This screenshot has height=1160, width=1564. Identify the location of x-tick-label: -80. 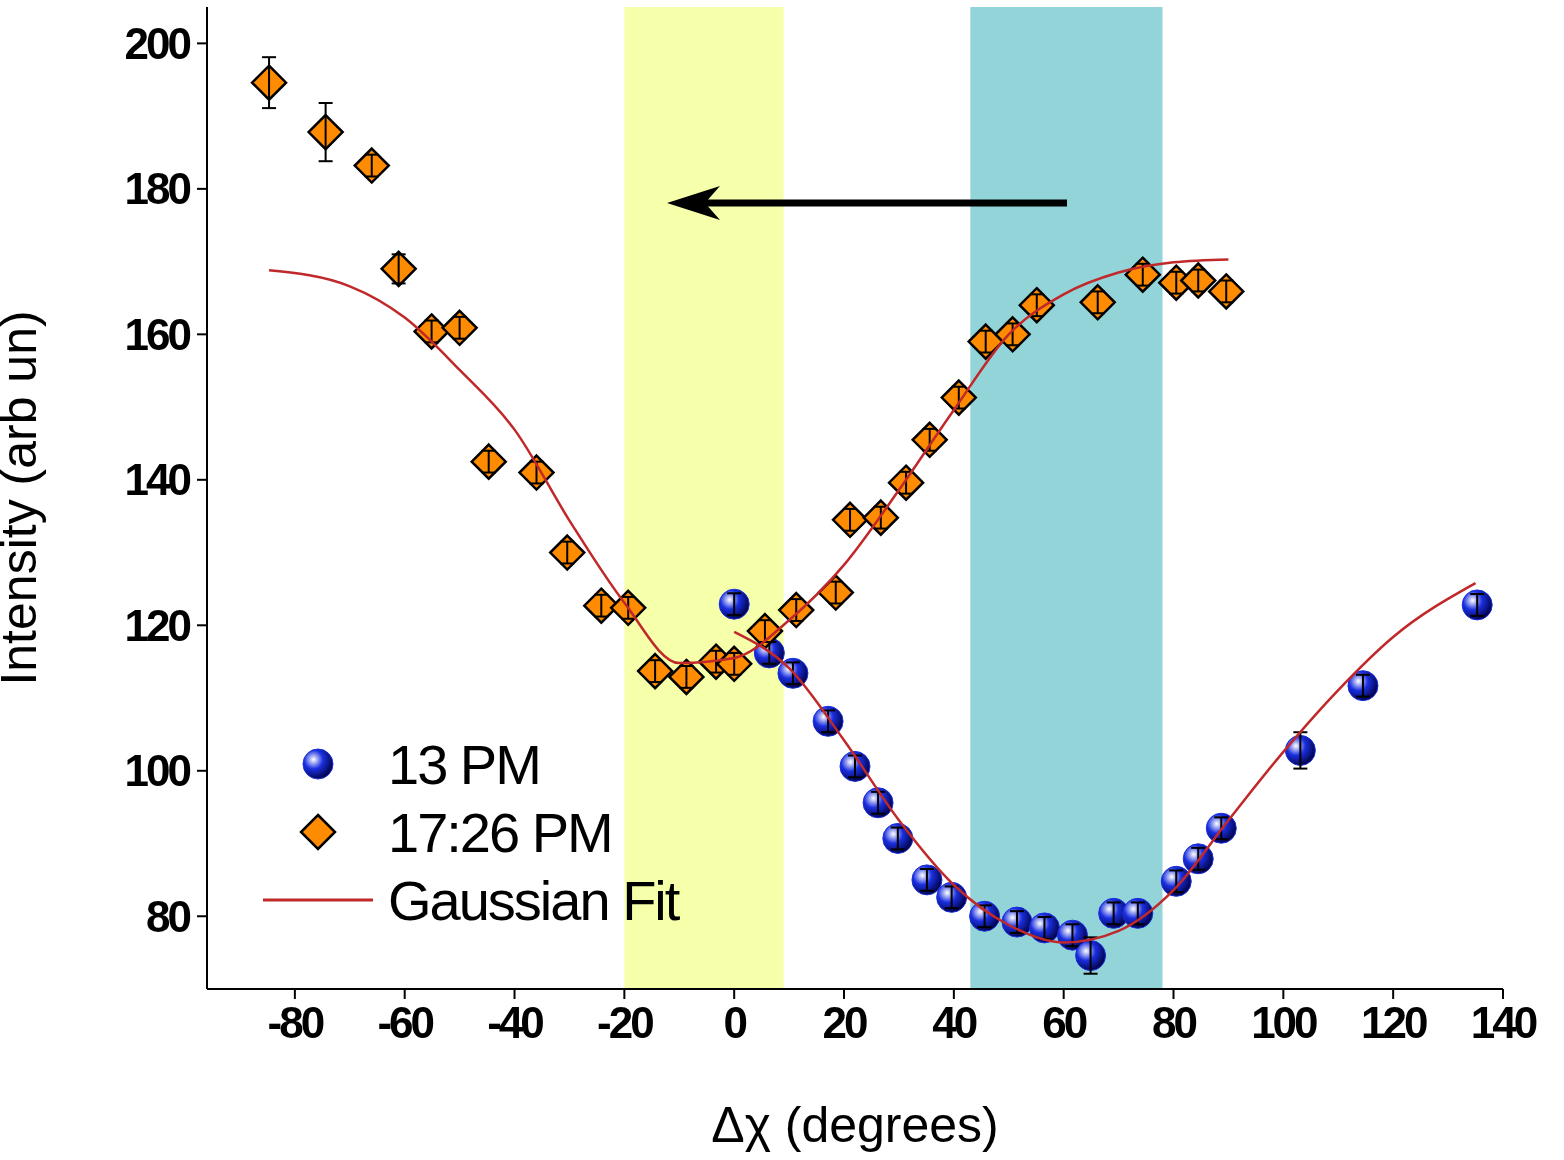
(295, 1023).